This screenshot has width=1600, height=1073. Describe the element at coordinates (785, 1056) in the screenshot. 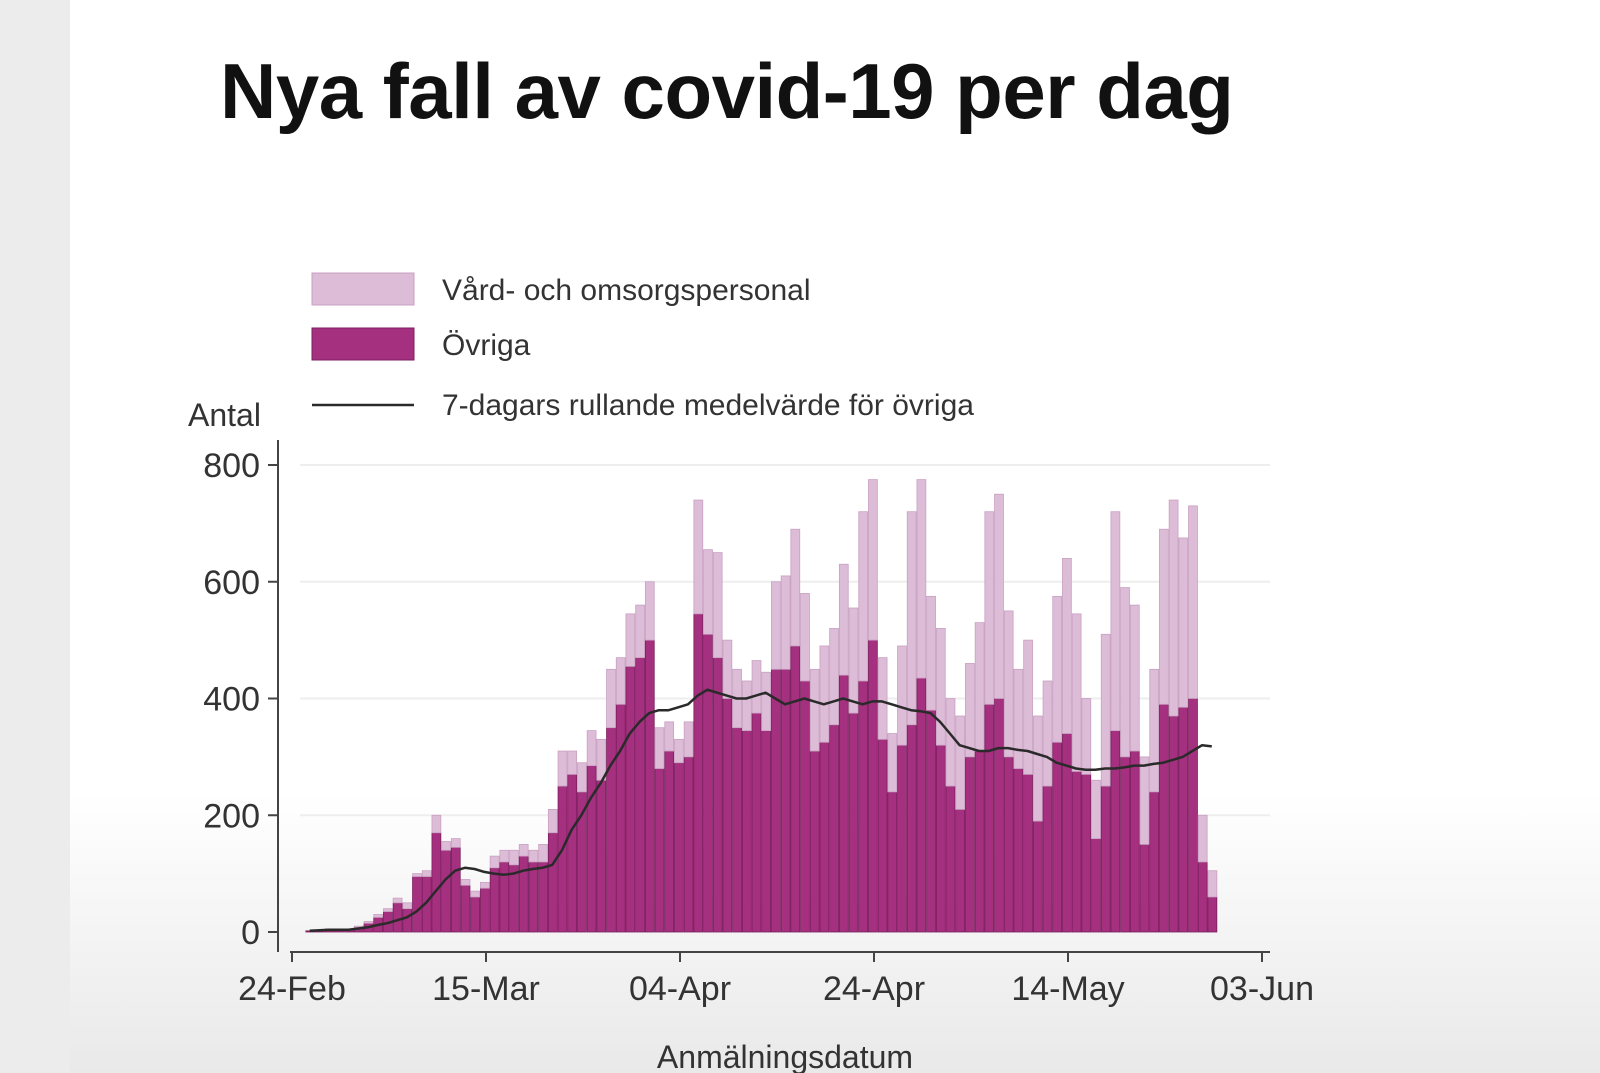

I see `x-axis-label: Anmälningsdatum` at that location.